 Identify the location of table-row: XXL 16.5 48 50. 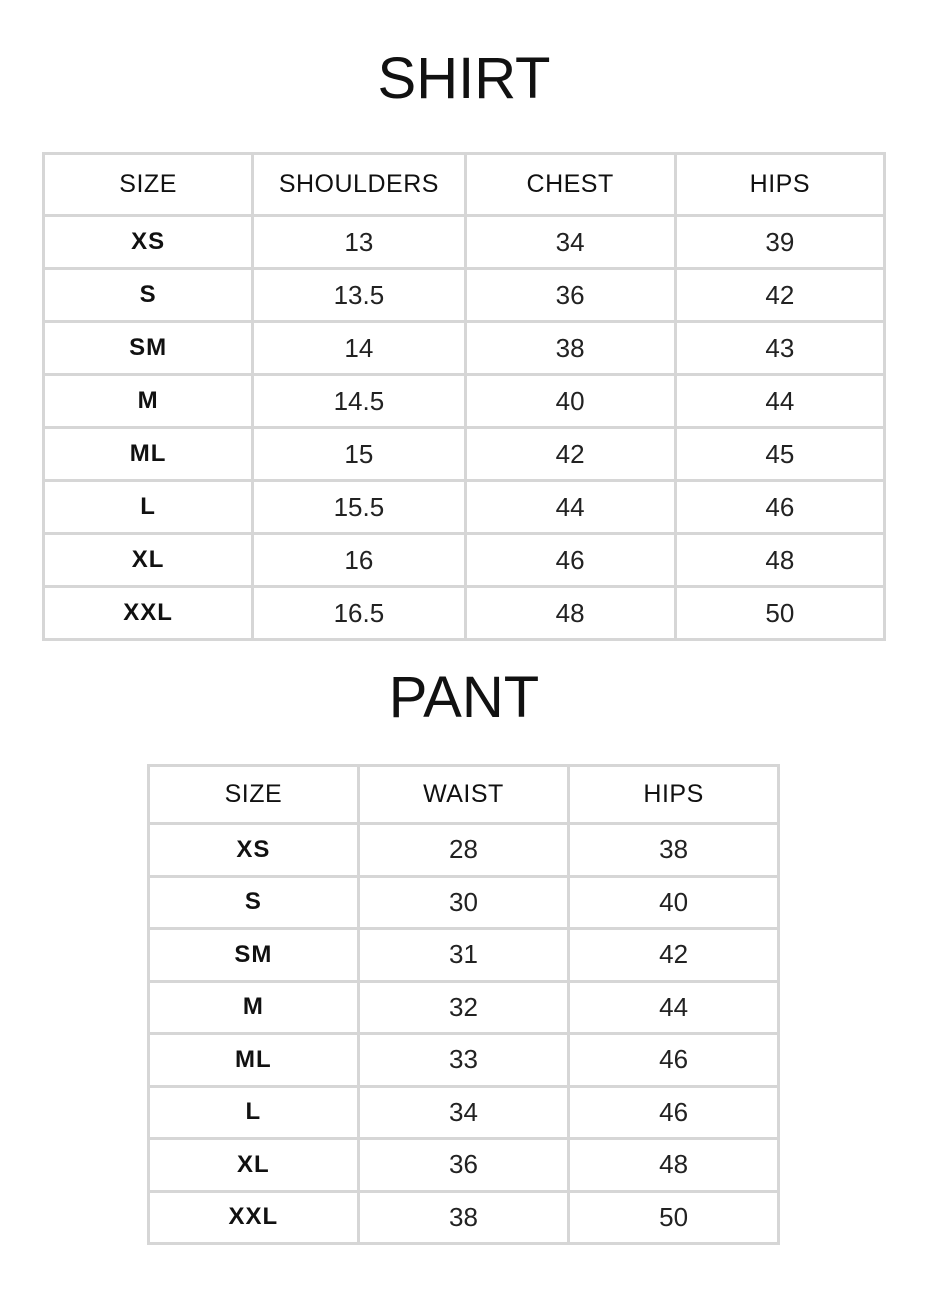
(464, 613).